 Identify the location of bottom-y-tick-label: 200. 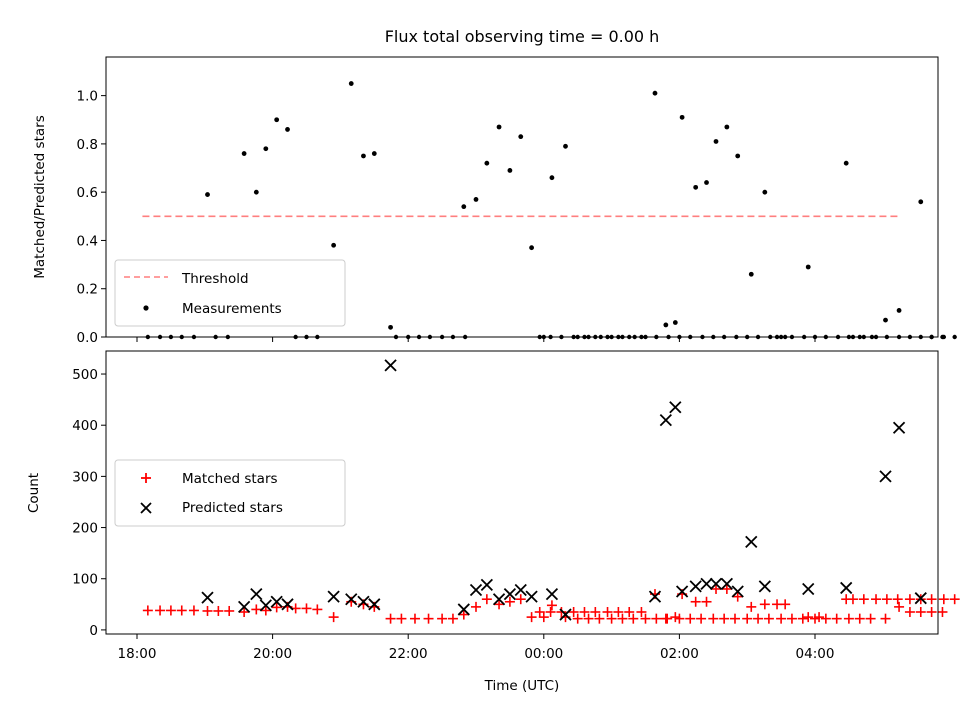
(85, 529).